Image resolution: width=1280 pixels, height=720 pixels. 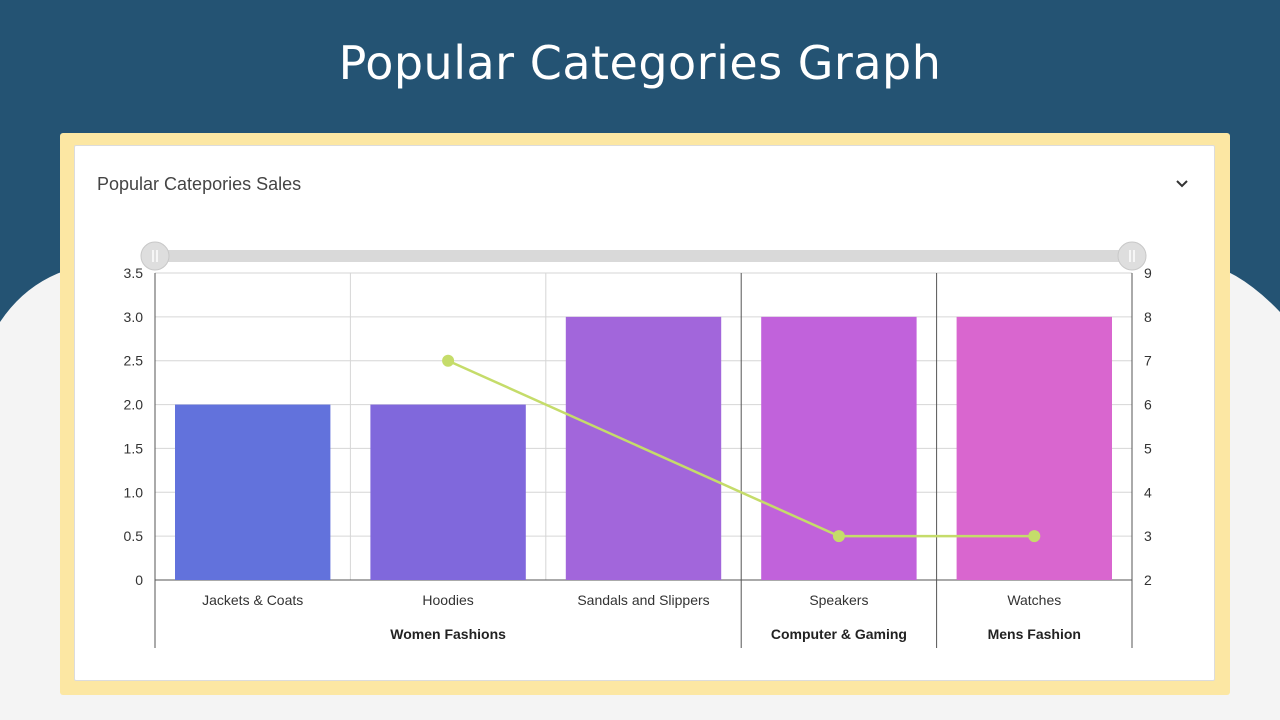 I want to click on y-right-tick-label: 7, so click(x=1148, y=361).